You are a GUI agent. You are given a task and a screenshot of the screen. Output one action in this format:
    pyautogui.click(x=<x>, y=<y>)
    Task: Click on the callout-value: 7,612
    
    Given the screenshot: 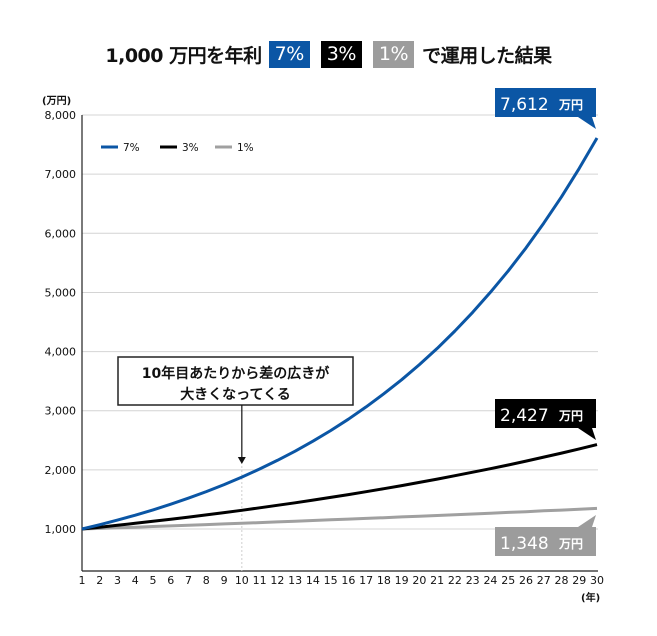 What is the action you would take?
    pyautogui.click(x=524, y=105)
    